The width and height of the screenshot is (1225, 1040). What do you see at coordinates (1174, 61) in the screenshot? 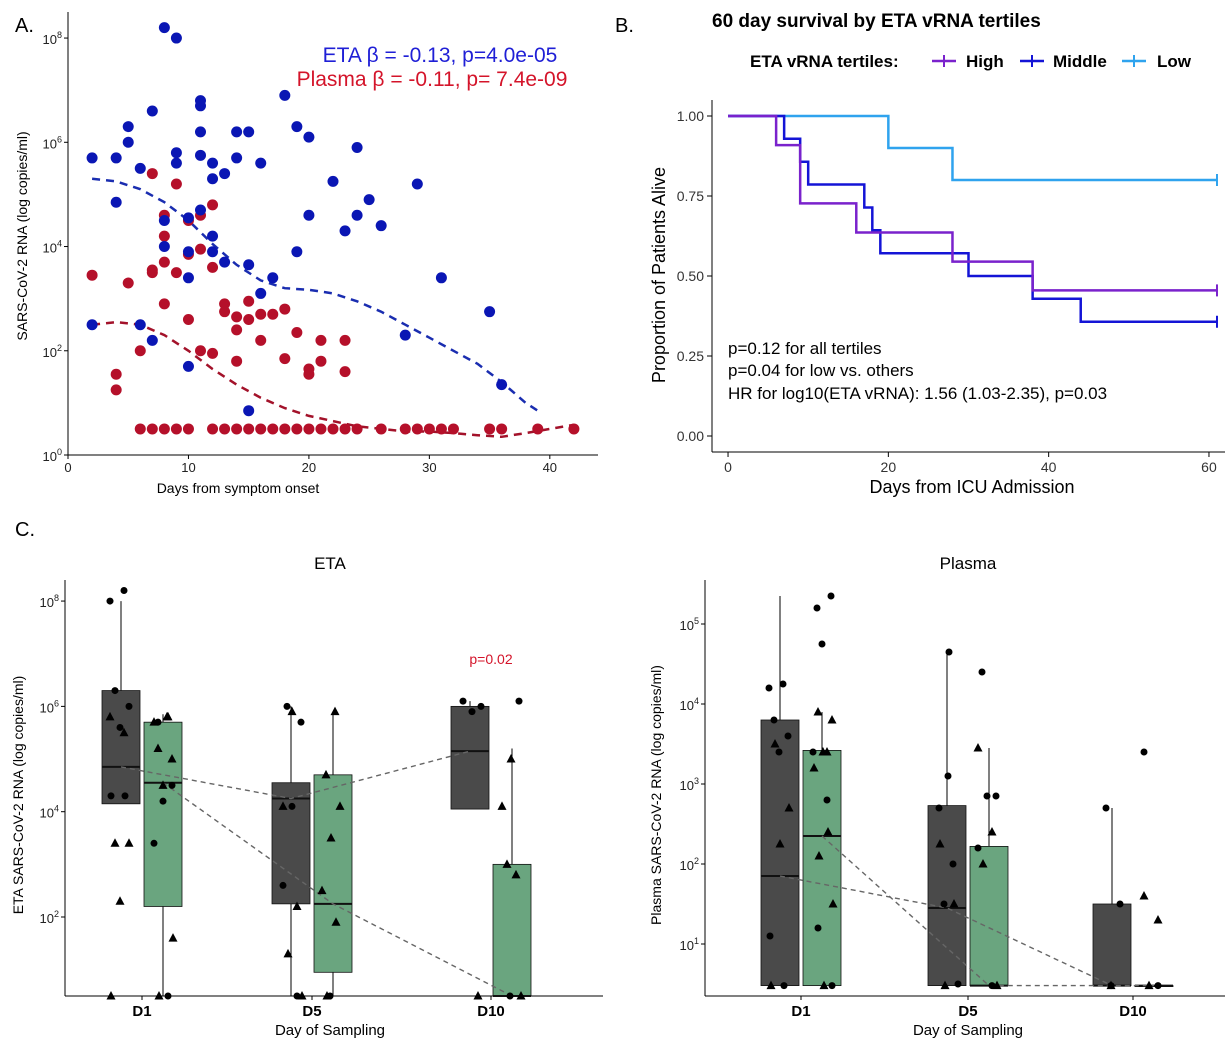
I see `legend-low-label: Low` at bounding box center [1174, 61].